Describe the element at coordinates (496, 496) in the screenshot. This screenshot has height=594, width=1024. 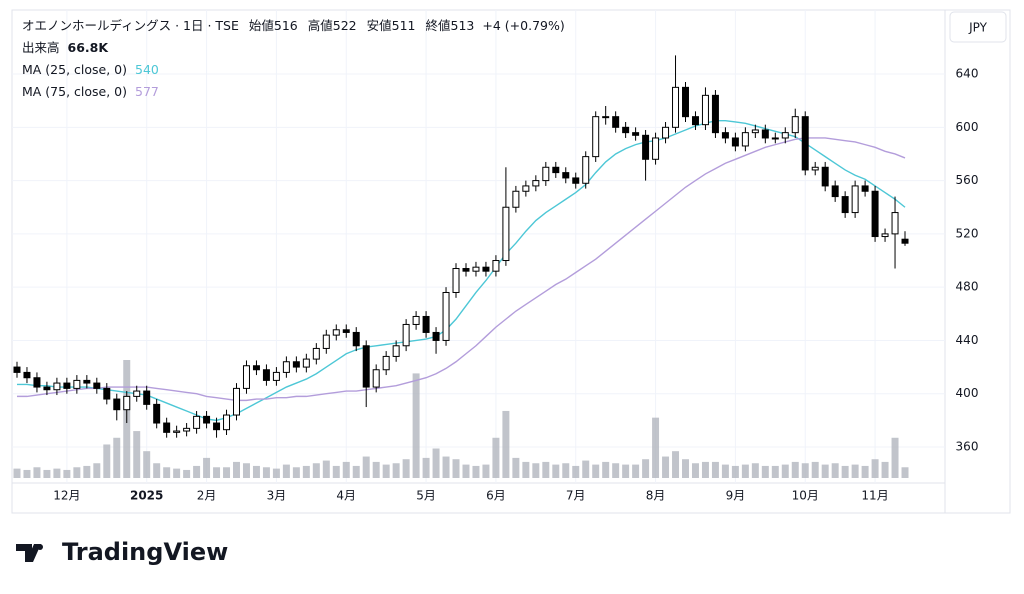
I see `x-tick-label: 6月` at that location.